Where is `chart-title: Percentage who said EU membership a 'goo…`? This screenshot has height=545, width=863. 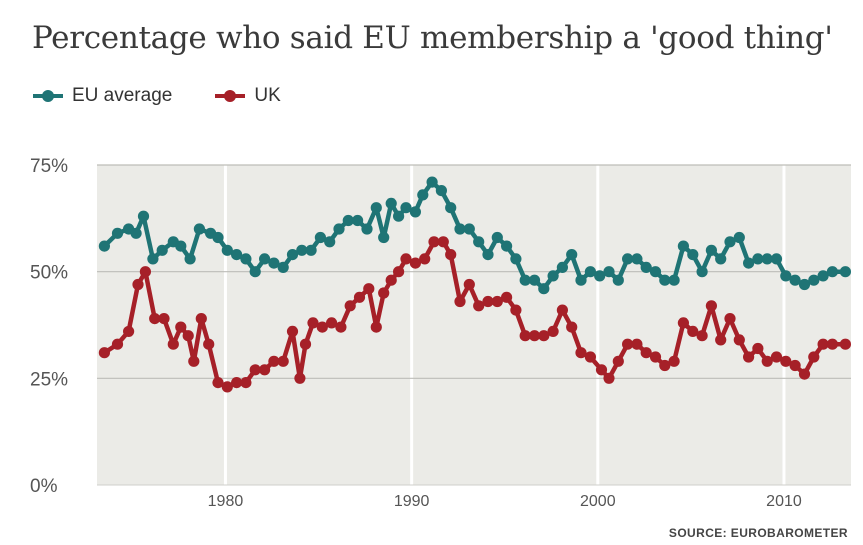 chart-title: Percentage who said EU membership a 'goo… is located at coordinates (432, 38).